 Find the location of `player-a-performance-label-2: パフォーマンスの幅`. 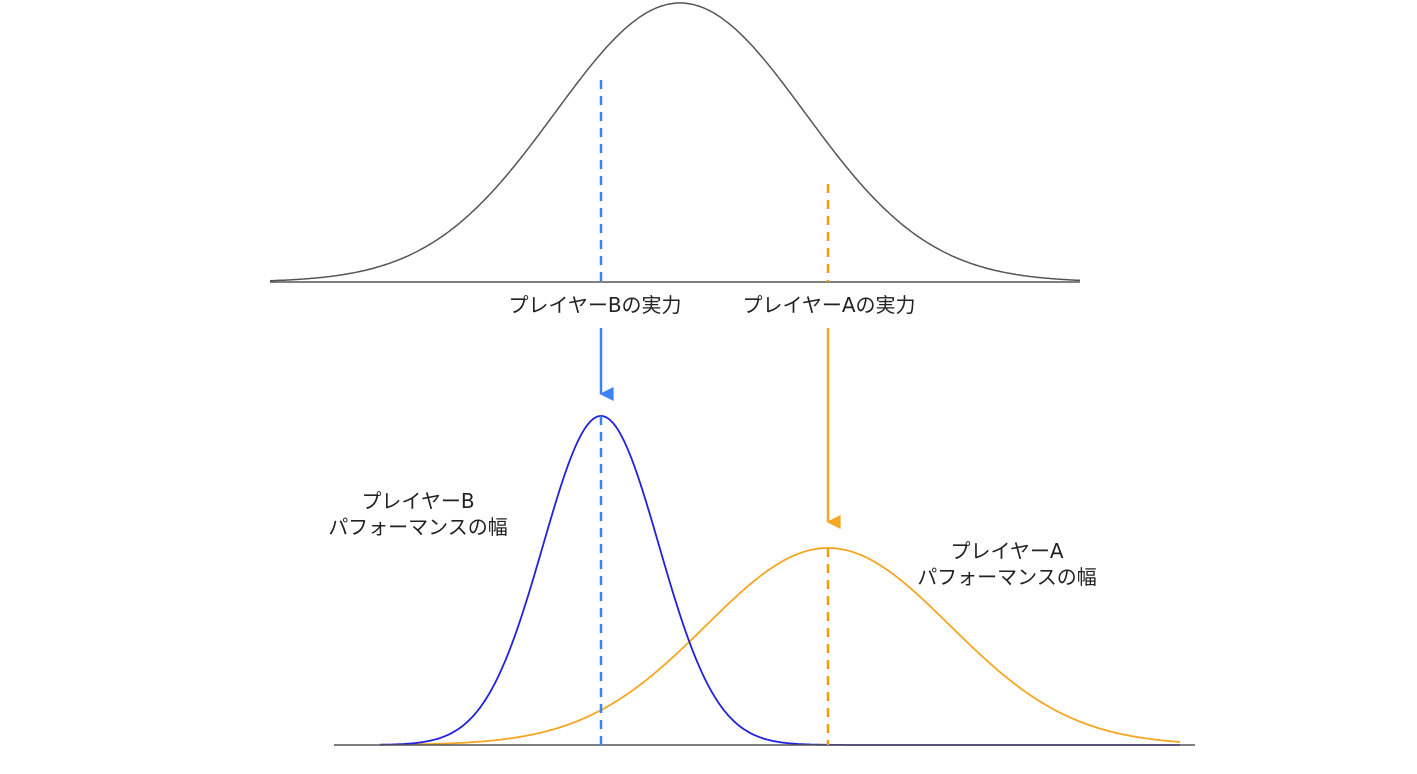

player-a-performance-label-2: パフォーマンスの幅 is located at coordinates (1007, 577).